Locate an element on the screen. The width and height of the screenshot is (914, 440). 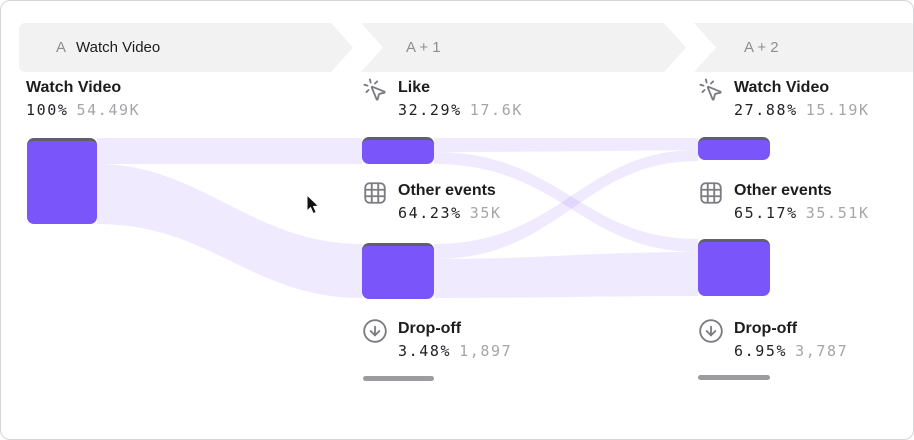
flow-otherevents-to-watchvideo is located at coordinates (566, 204).